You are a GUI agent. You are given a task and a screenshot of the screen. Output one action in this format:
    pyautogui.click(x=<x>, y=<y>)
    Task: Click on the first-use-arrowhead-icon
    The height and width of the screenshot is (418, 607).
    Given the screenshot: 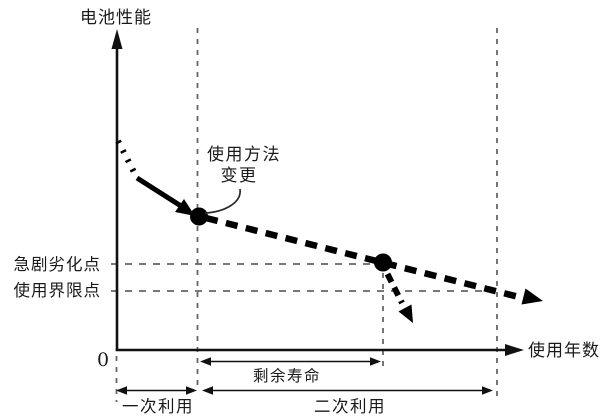 What is the action you would take?
    pyautogui.click(x=185, y=207)
    